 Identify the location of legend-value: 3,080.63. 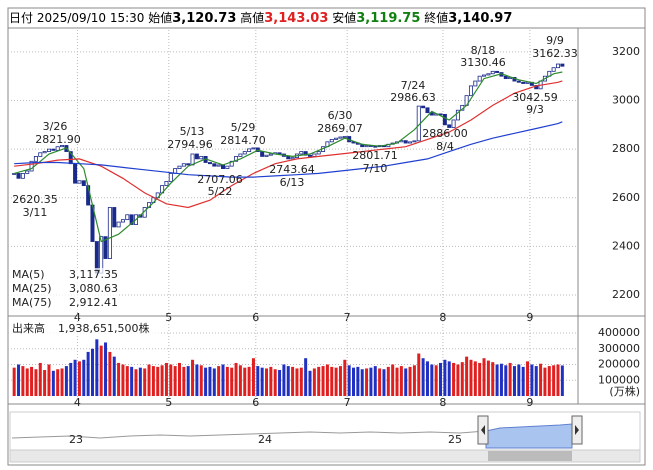
(93, 288).